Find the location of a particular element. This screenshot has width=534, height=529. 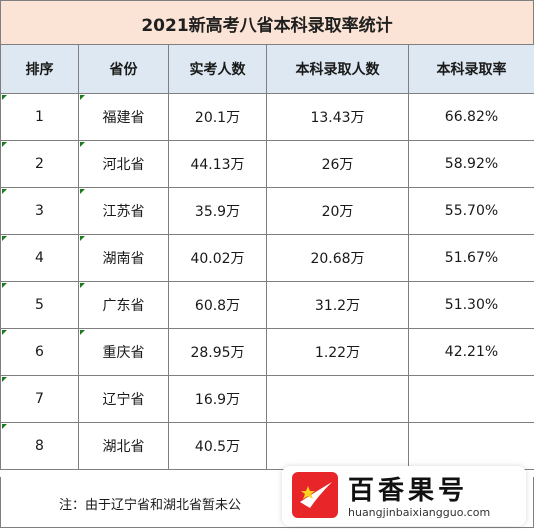

cell-value: 20.68万 is located at coordinates (337, 259).